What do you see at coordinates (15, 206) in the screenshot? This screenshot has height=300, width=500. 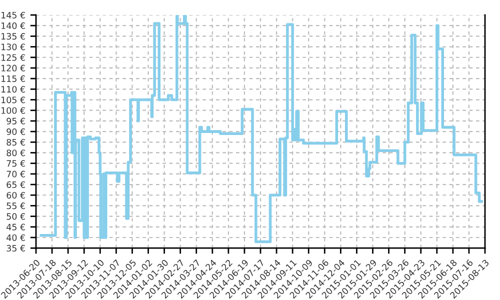 I see `y-tick-label: 55 €` at bounding box center [15, 206].